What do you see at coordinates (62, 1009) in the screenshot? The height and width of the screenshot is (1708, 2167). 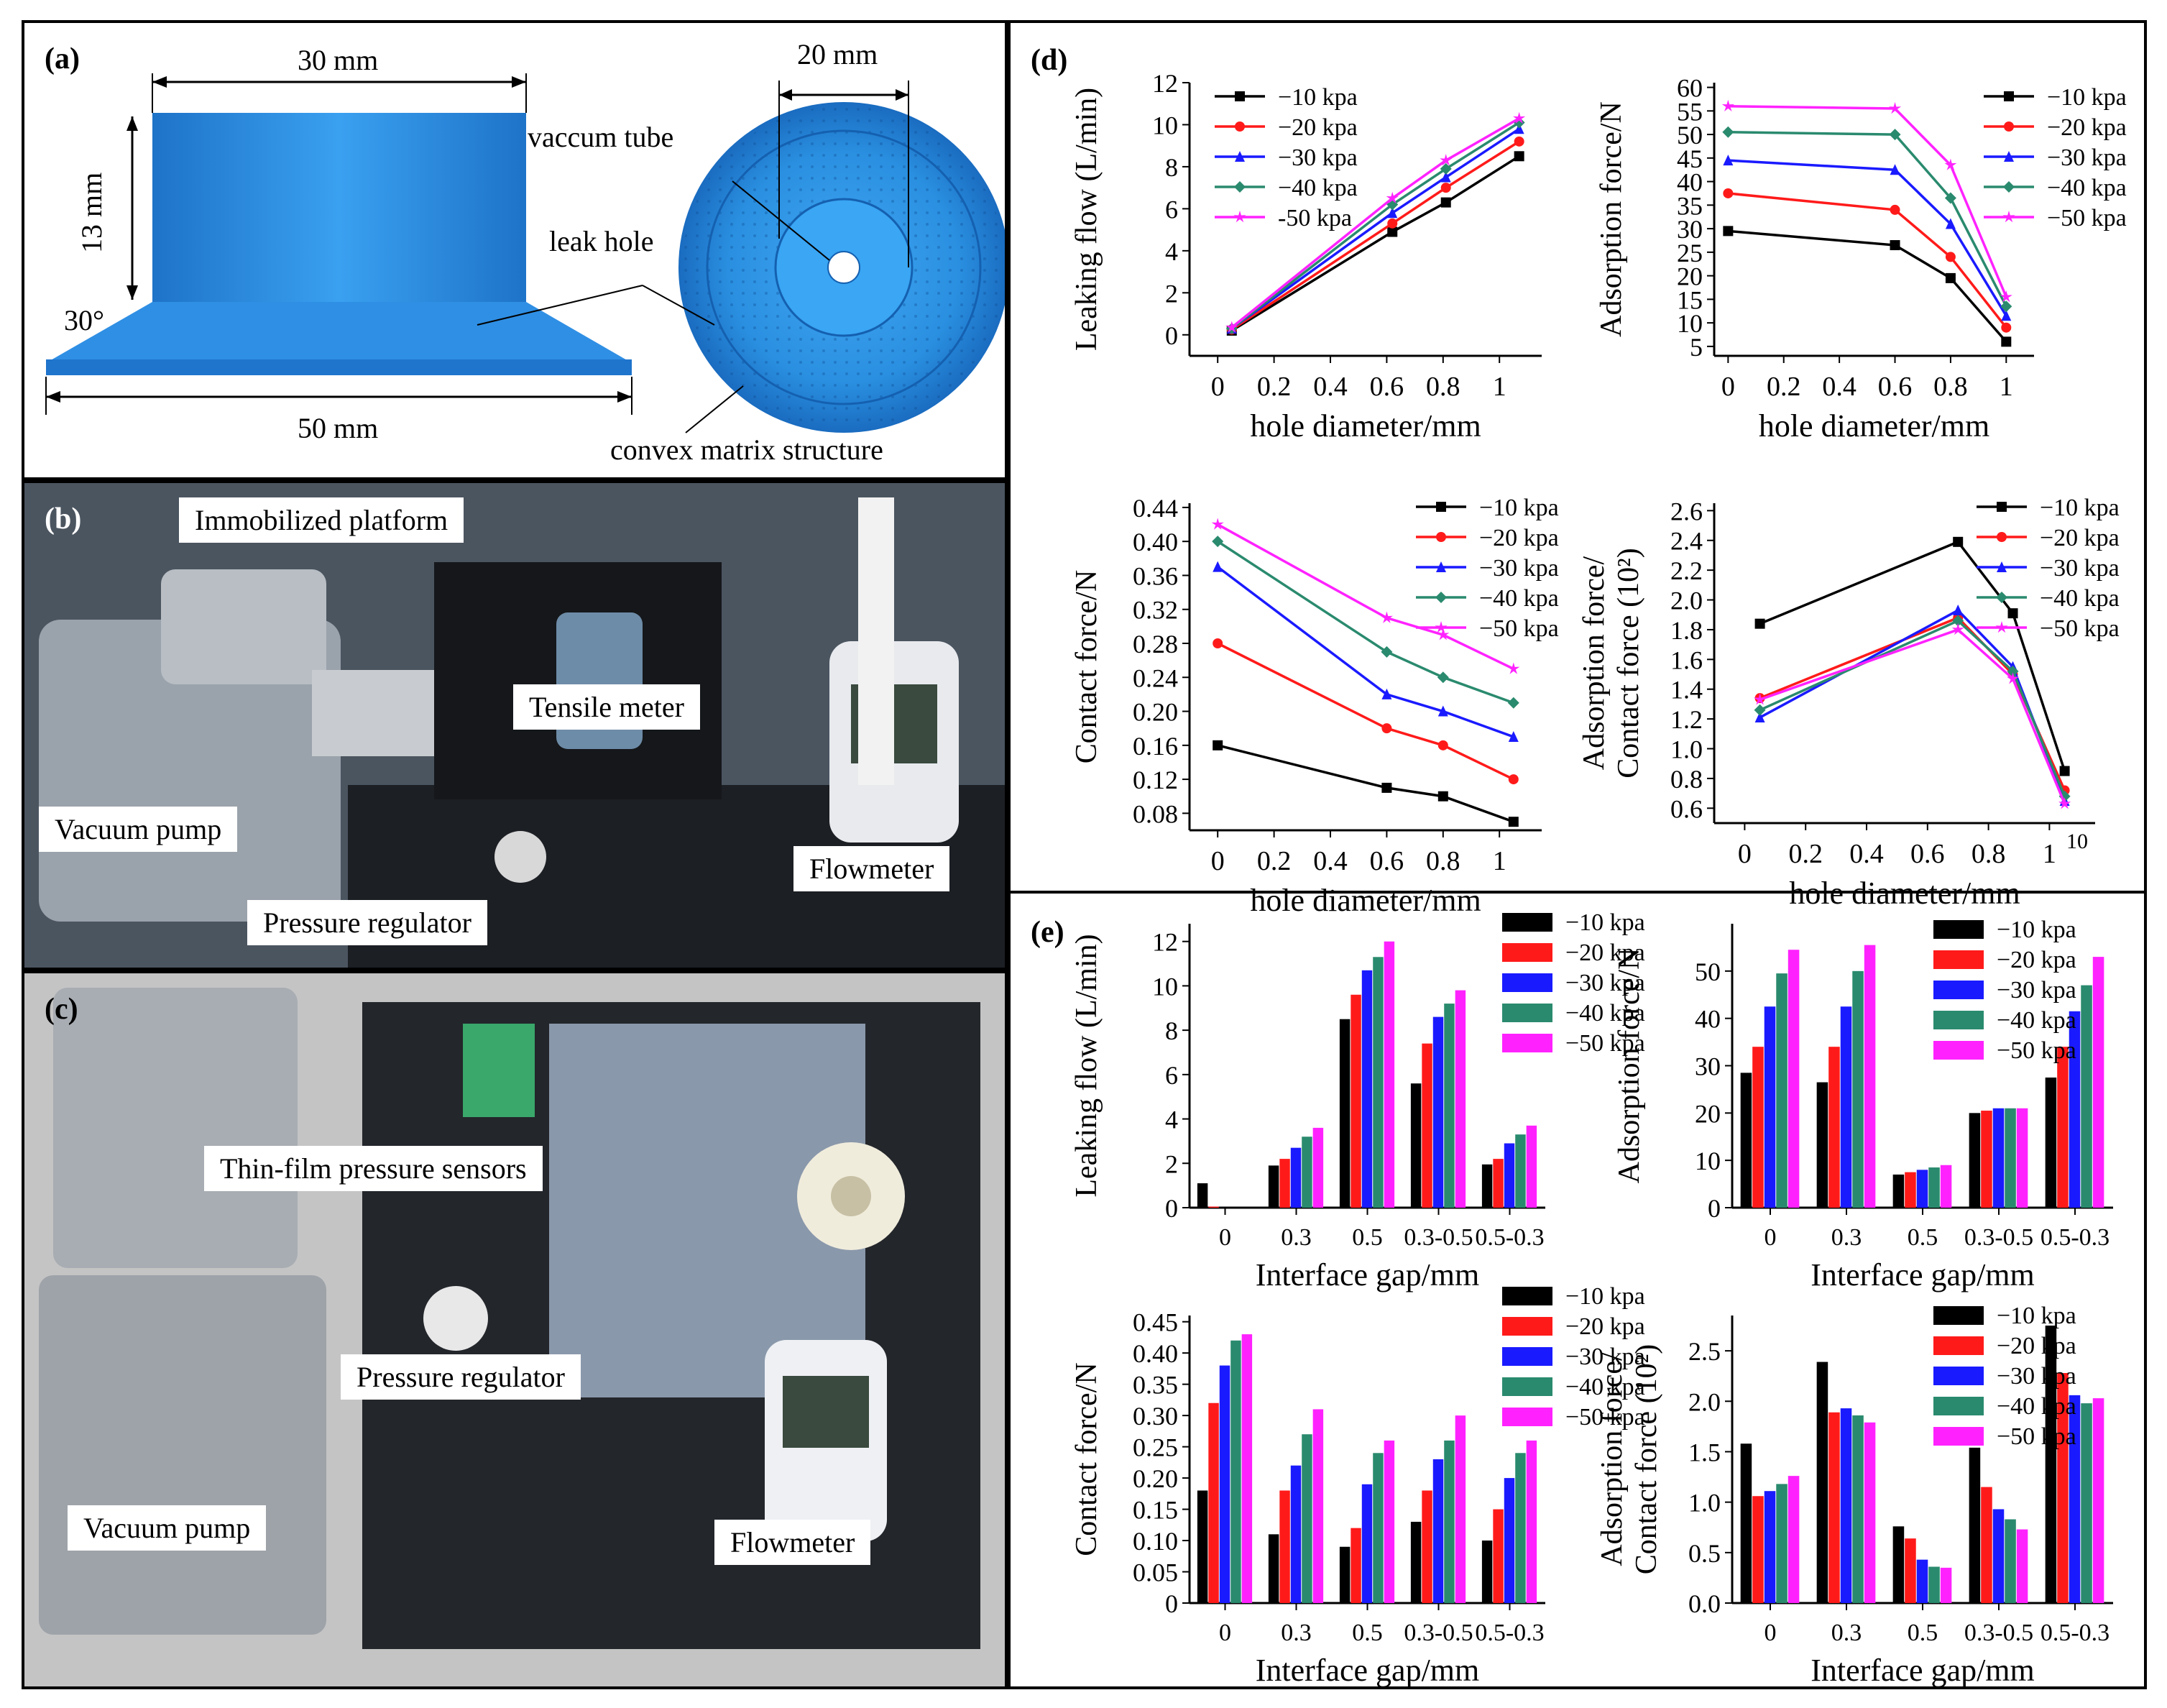 I see `panel-c-label: (c)` at bounding box center [62, 1009].